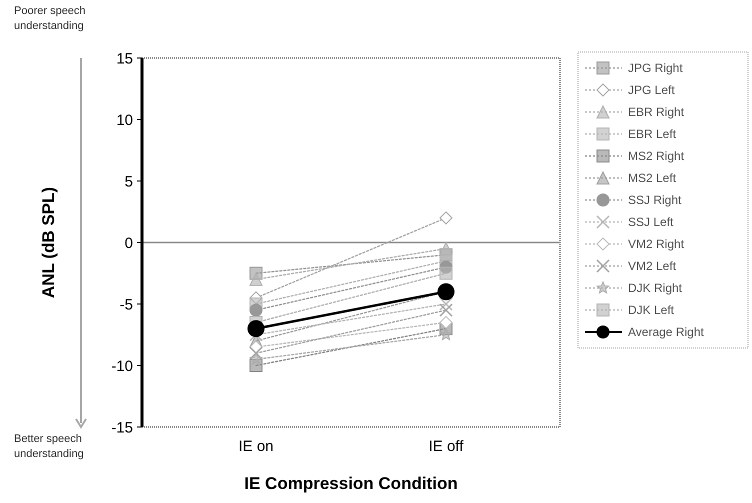  I want to click on legend-label: MS2 Right, so click(656, 156).